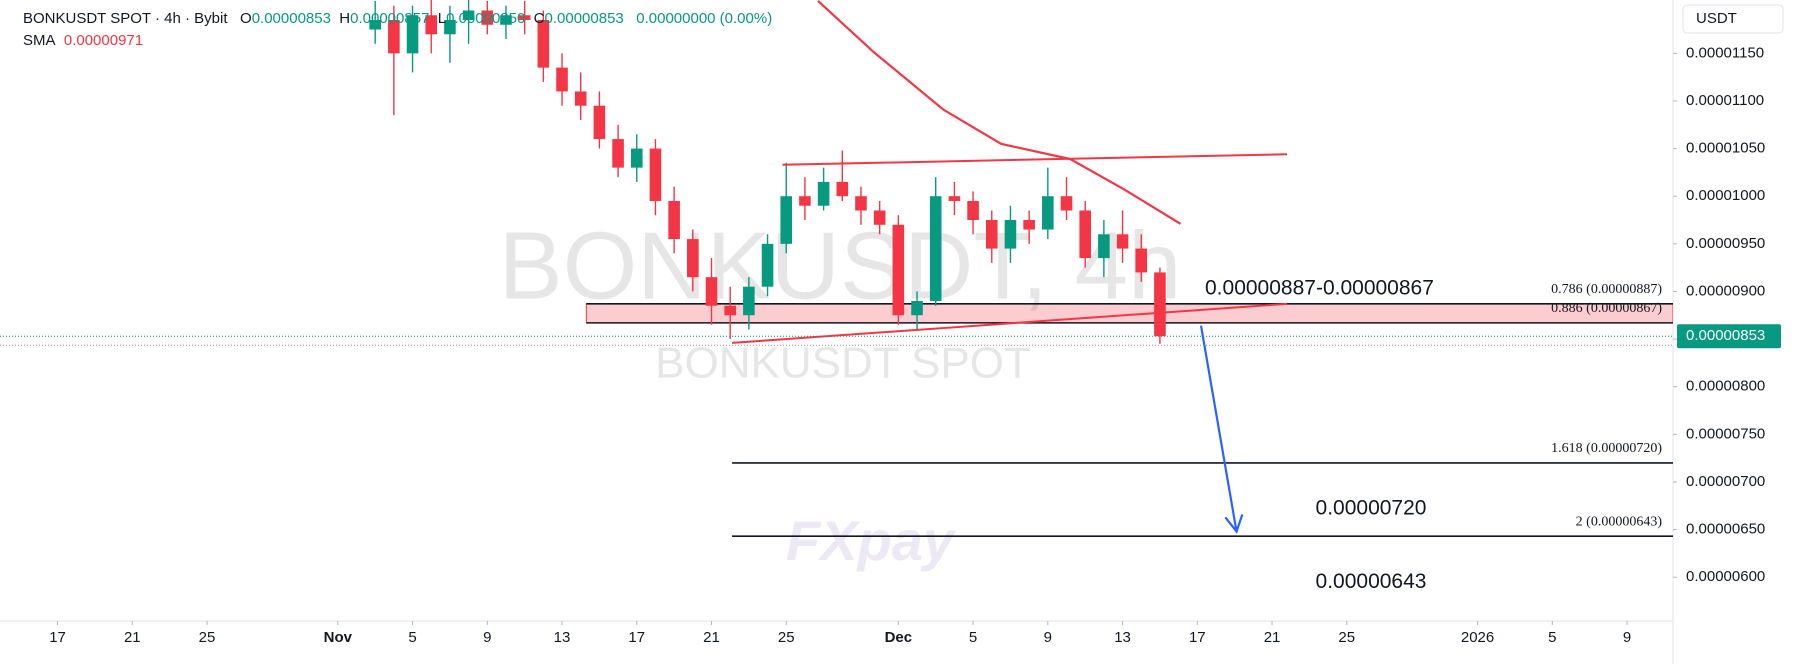 Image resolution: width=1804 pixels, height=664 pixels. Describe the element at coordinates (1716, 18) in the screenshot. I see `currency: USDT` at that location.